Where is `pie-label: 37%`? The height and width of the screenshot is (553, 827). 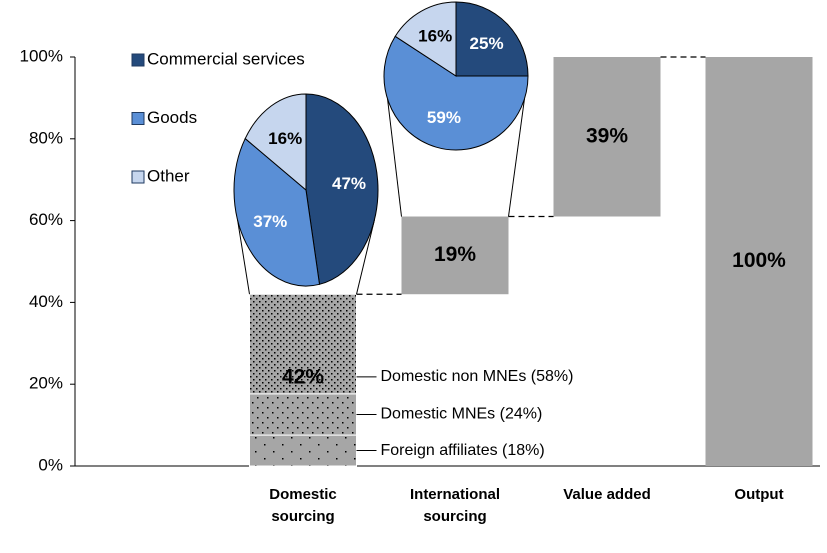 pie-label: 37% is located at coordinates (270, 221).